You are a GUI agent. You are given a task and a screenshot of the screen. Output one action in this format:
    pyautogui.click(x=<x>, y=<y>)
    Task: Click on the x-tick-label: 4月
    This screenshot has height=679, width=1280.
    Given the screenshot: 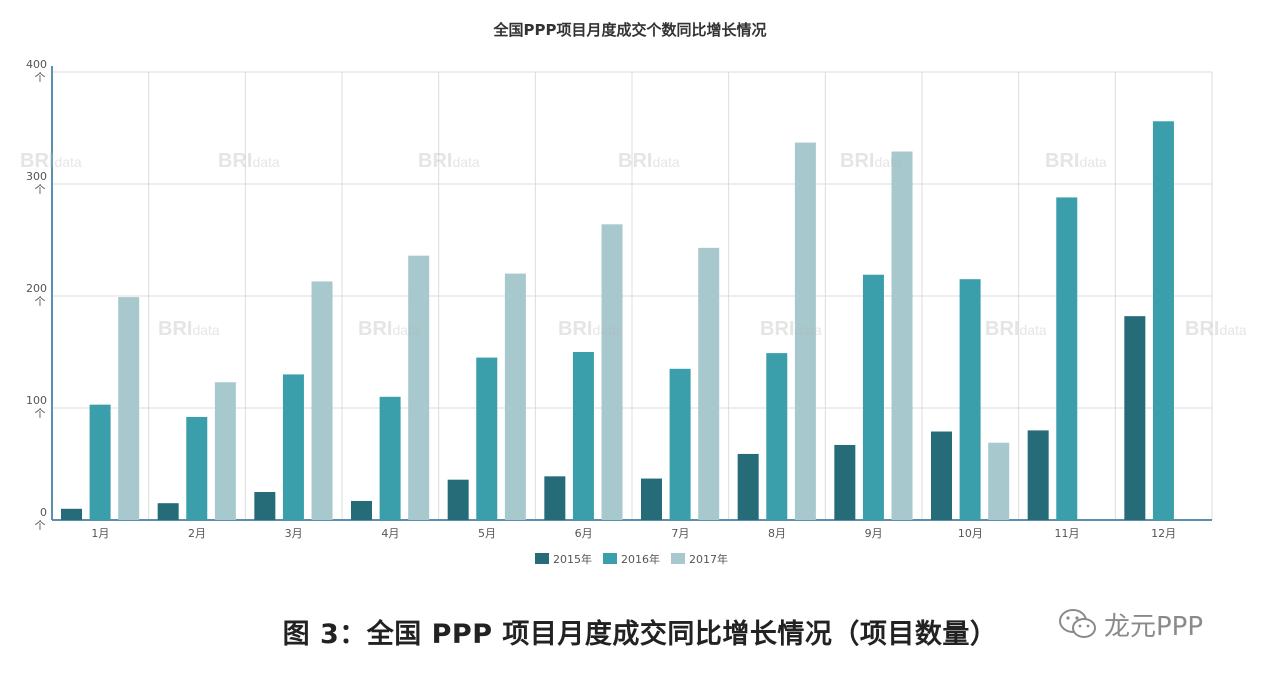 What is the action you would take?
    pyautogui.click(x=390, y=533)
    